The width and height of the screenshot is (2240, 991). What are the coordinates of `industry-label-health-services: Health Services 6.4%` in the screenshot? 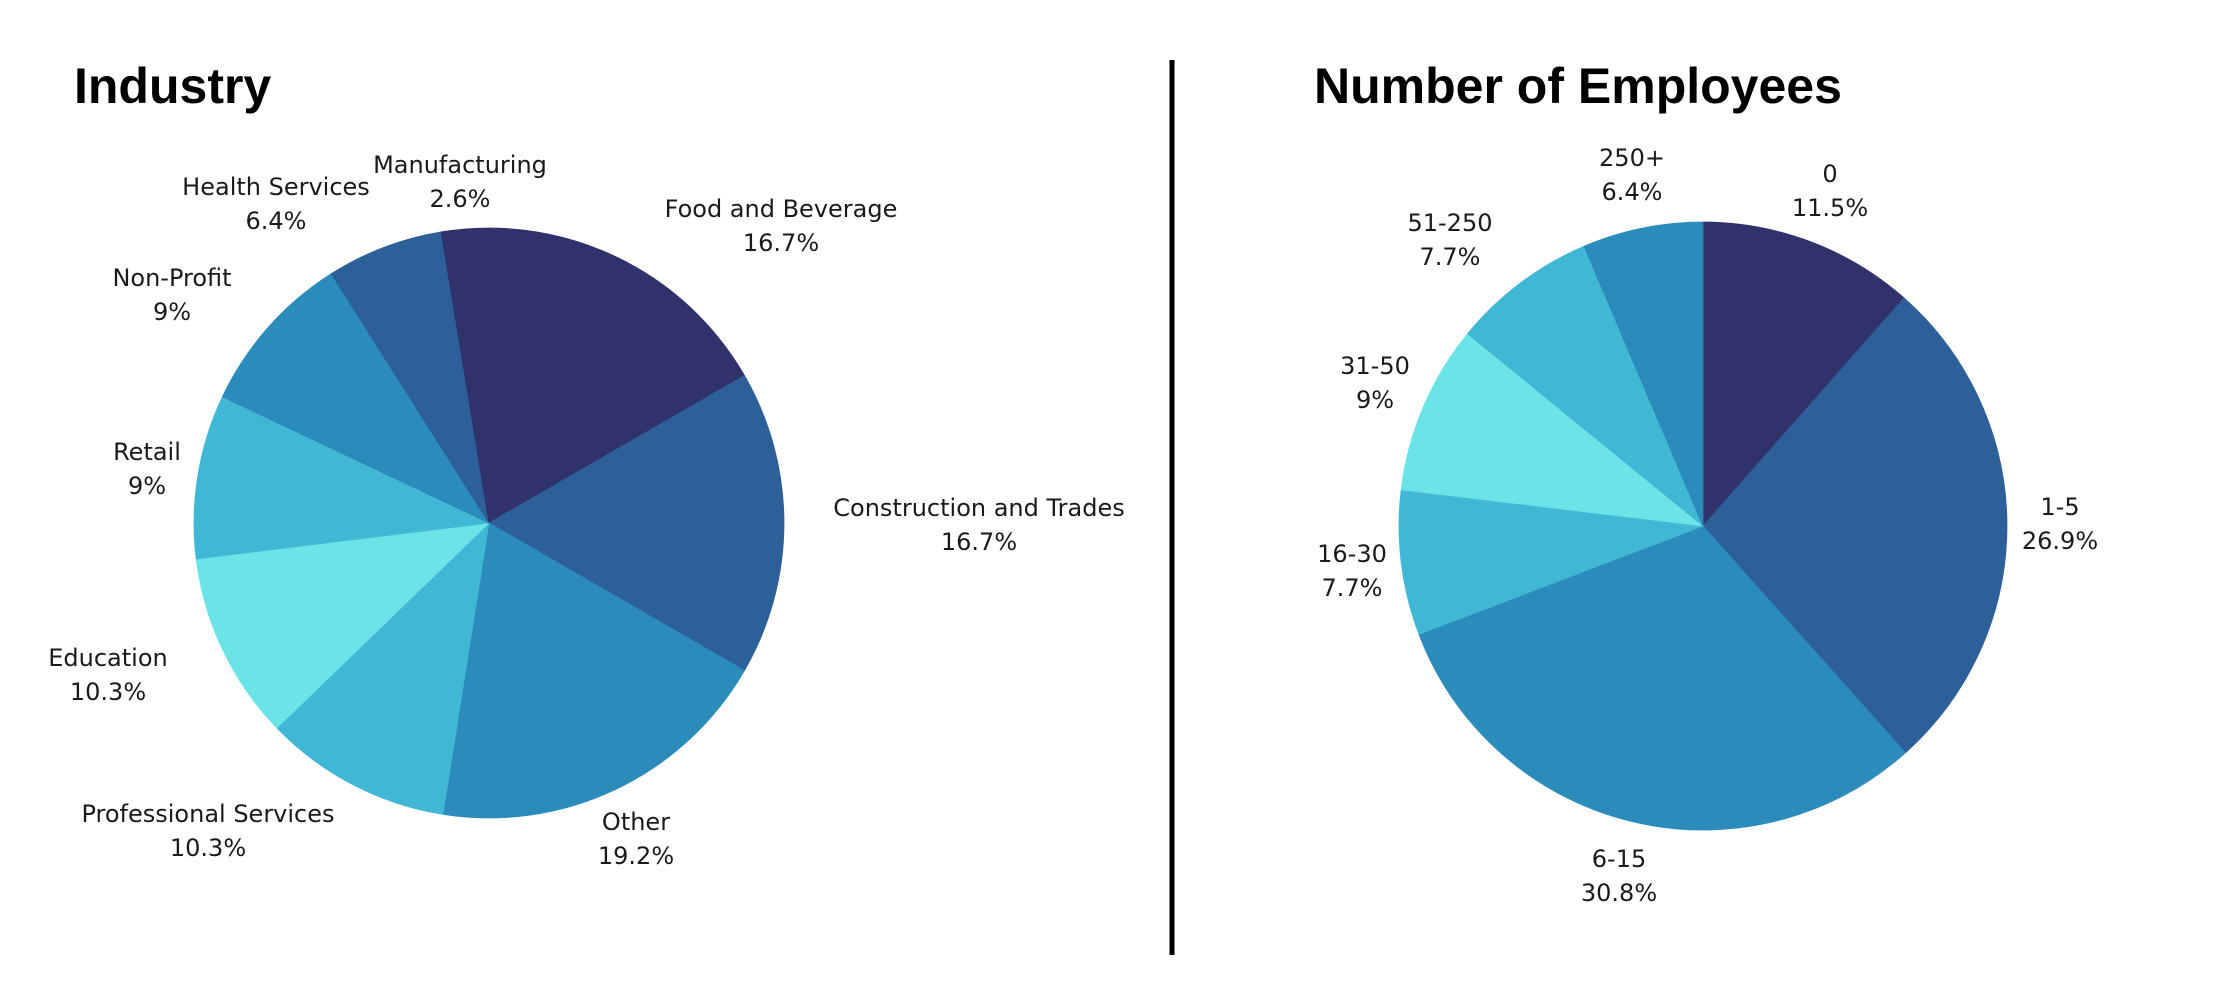 It's located at (276, 204).